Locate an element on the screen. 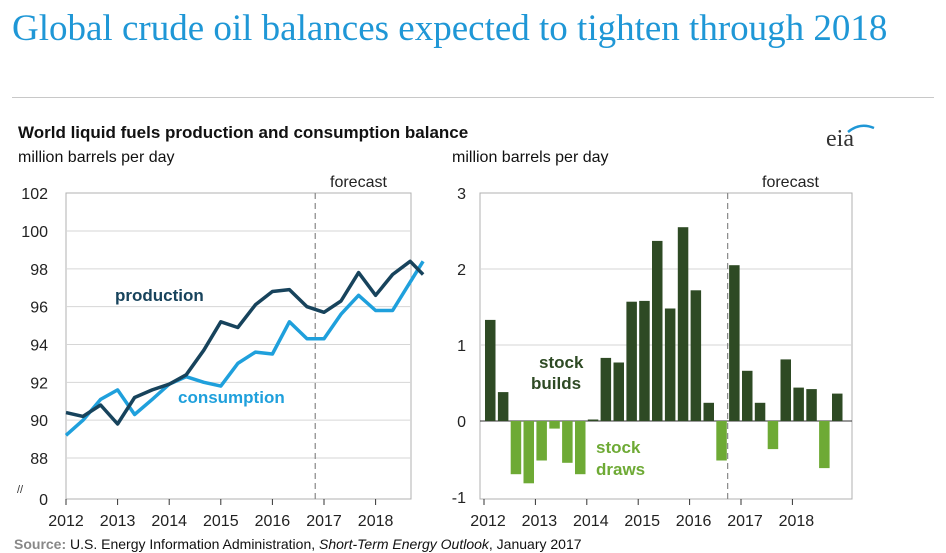  stock-builds-label-line2: builds is located at coordinates (556, 383).